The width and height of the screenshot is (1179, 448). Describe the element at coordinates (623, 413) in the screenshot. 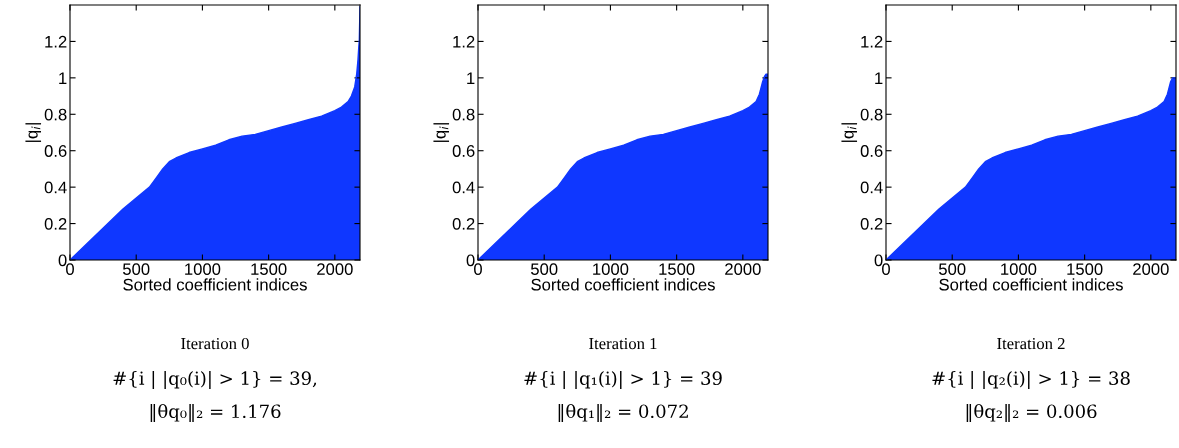

I see `text: ‖θq₁‖₂ = 0.072` at that location.